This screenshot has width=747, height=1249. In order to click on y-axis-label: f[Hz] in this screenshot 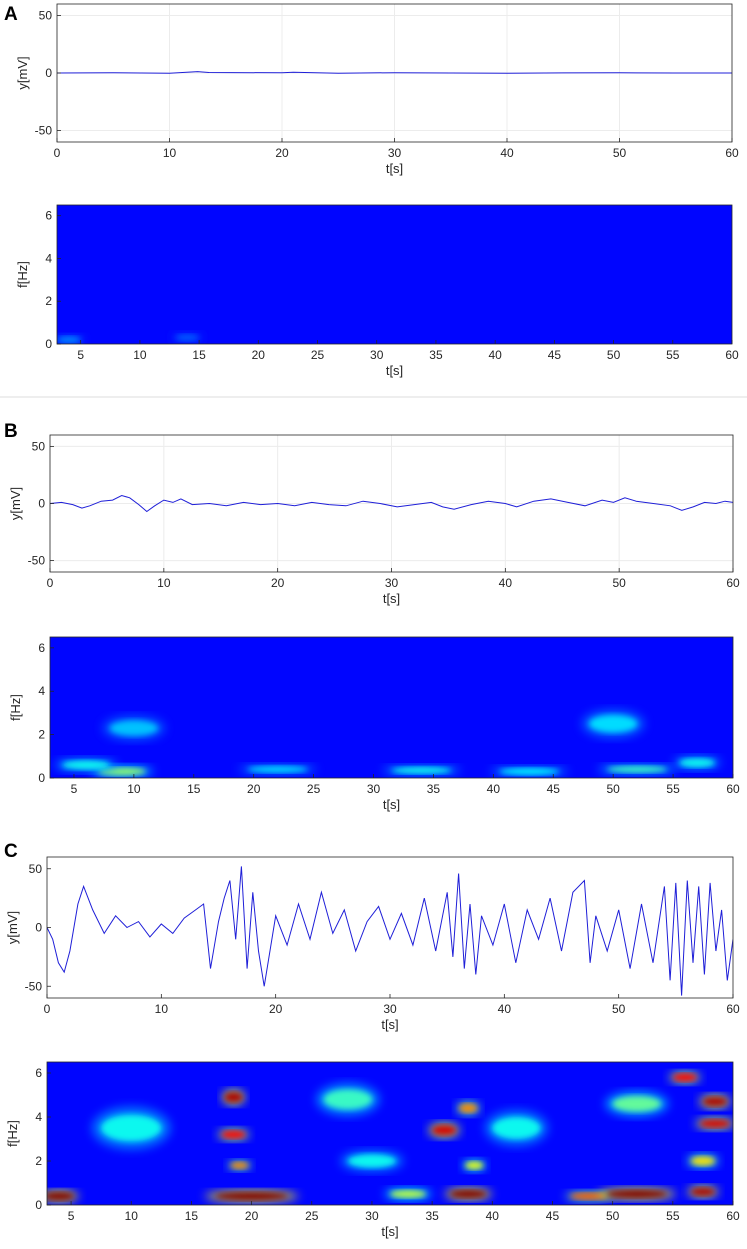, I will do `click(22, 274)`.